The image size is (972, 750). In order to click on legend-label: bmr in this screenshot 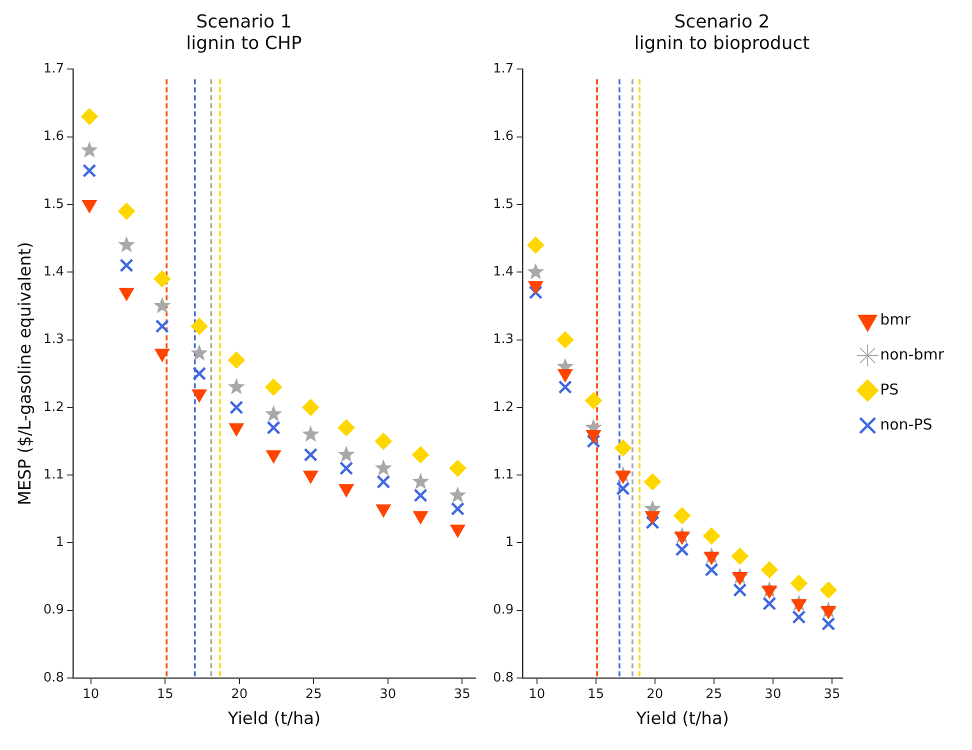, I will do `click(896, 319)`.